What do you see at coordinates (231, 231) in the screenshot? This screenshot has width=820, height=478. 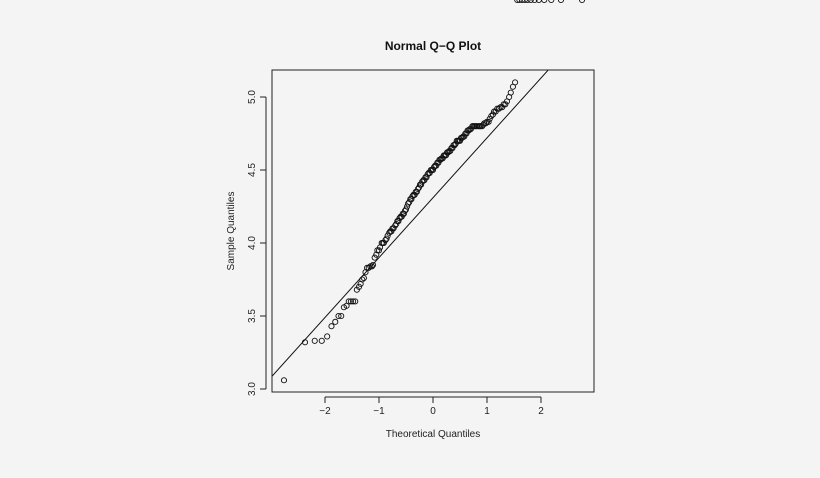 I see `y-axis-label: Sample Quantiles` at bounding box center [231, 231].